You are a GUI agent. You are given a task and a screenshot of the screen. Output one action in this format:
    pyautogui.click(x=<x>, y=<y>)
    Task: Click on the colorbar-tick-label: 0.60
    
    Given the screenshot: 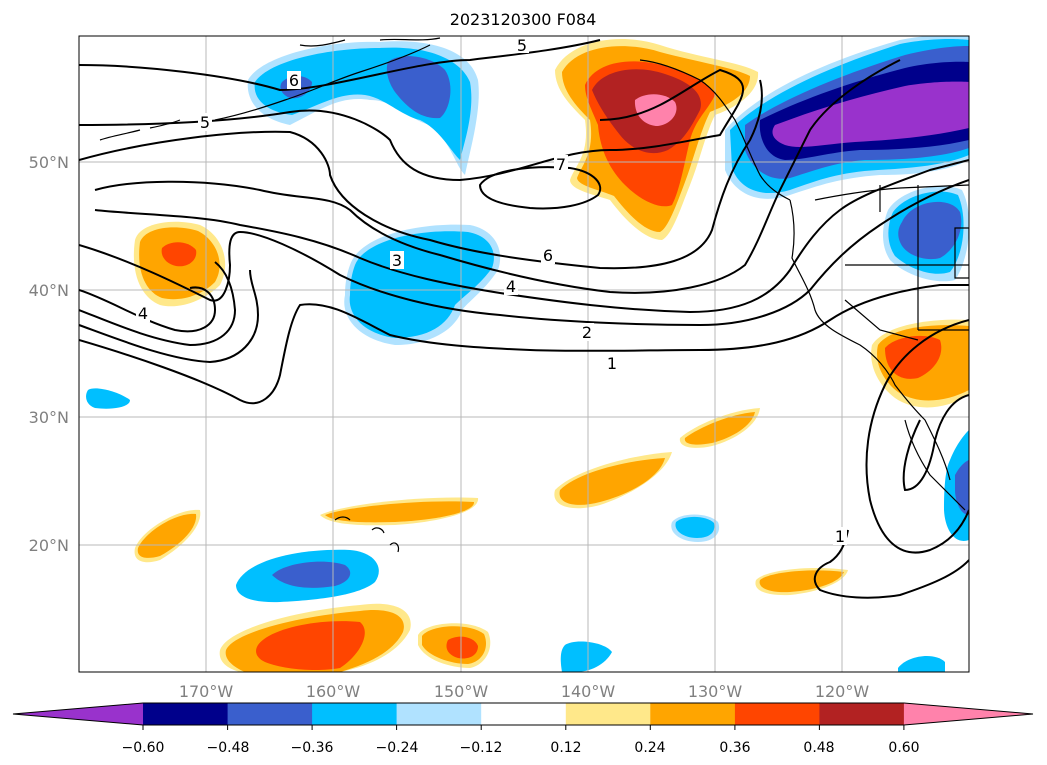 What is the action you would take?
    pyautogui.click(x=903, y=748)
    